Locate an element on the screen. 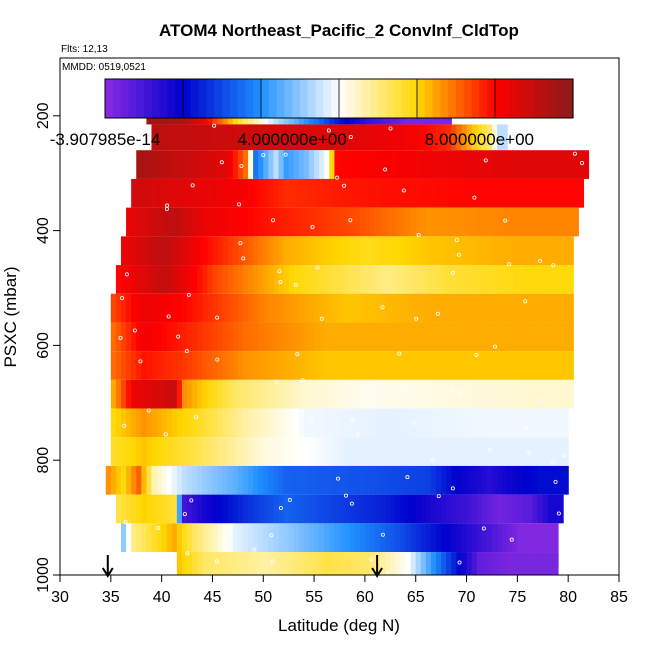  heatmap-row is located at coordinates (342, 394).